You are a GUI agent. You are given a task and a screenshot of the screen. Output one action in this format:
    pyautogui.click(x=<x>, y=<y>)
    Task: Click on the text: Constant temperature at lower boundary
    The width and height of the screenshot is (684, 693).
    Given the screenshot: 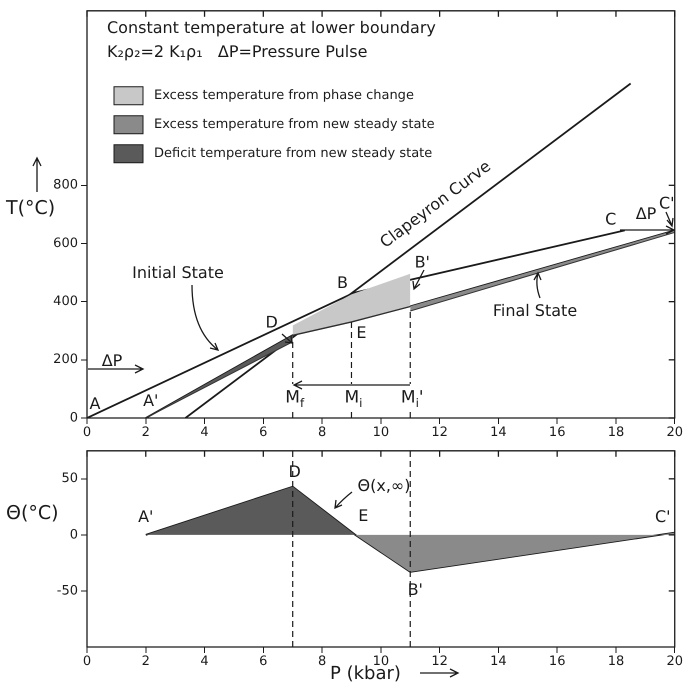 What is the action you would take?
    pyautogui.click(x=271, y=27)
    